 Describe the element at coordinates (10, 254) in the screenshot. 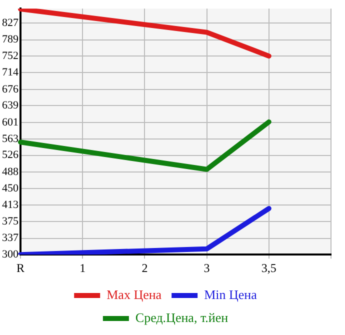

I see `y-tick-label: 300` at that location.